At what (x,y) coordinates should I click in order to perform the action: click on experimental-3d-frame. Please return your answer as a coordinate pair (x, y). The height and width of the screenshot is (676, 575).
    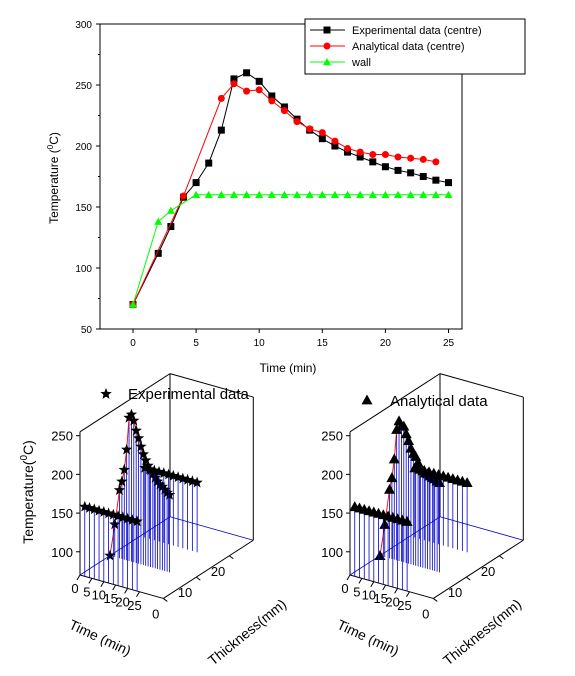
    Looking at the image, I should click on (166, 486).